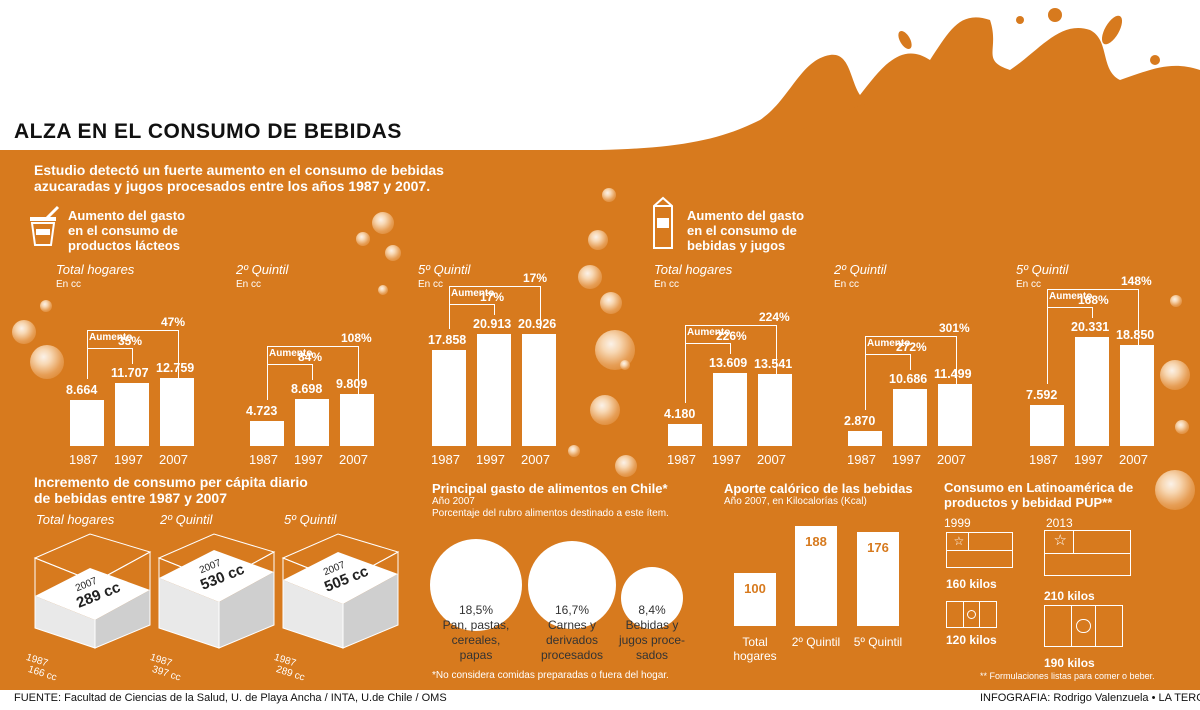 The image size is (1200, 710). What do you see at coordinates (310, 357) in the screenshot?
I see `dairy-pct-mid: 84%` at bounding box center [310, 357].